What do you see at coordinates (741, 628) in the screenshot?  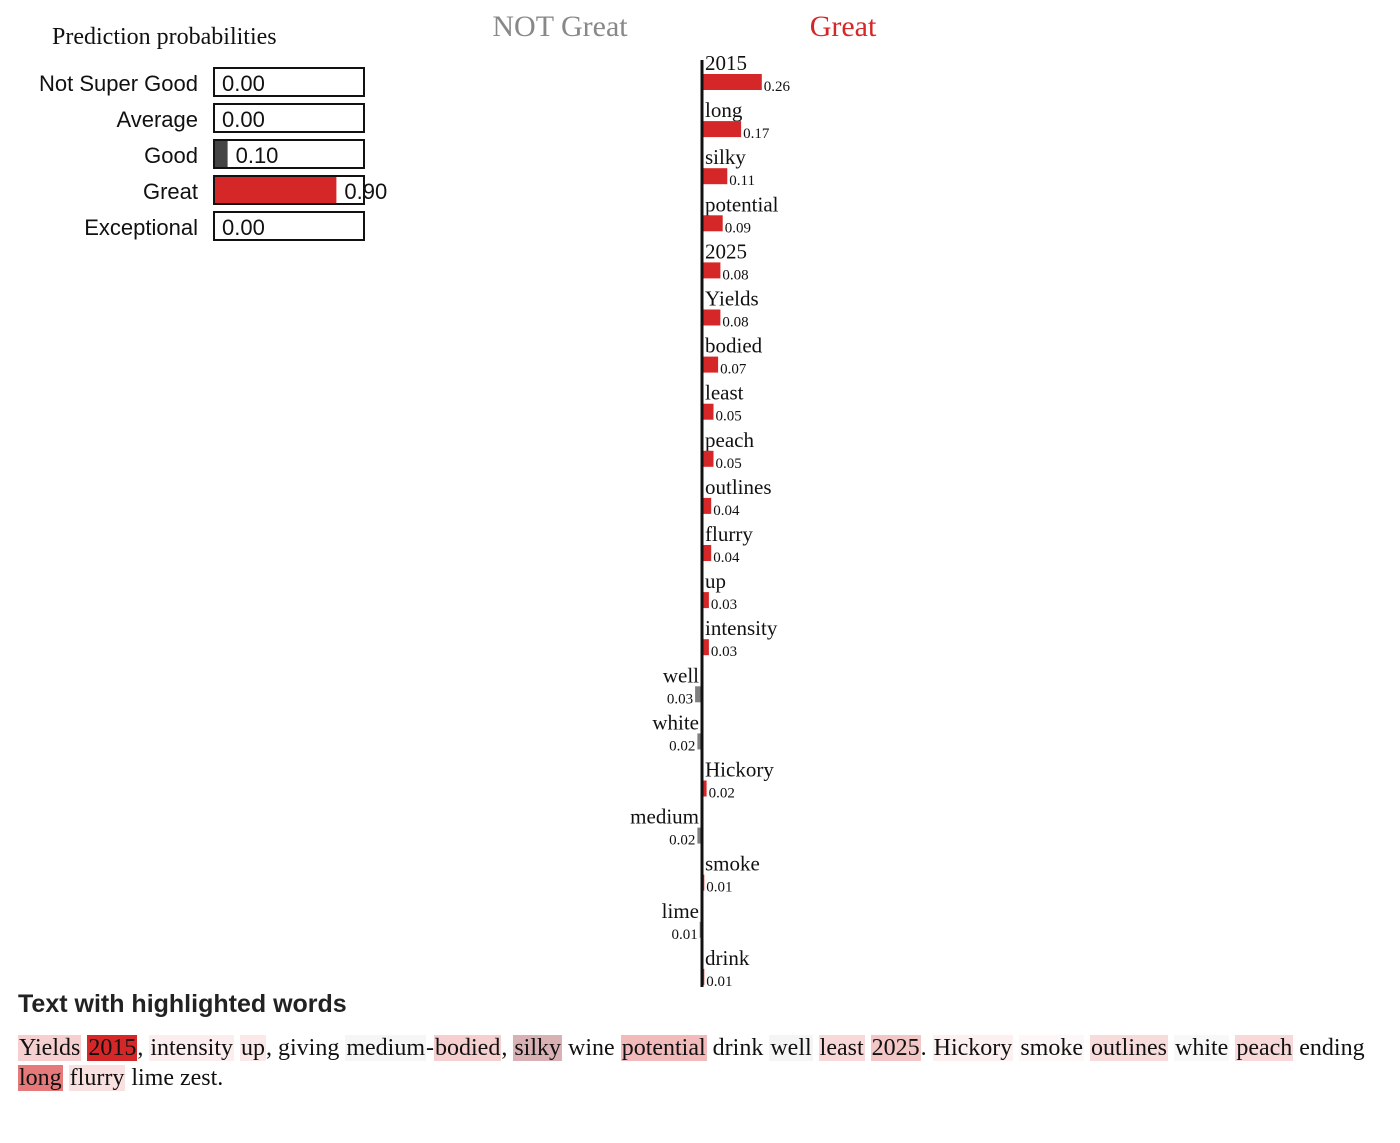 I see `feature-word-label: intensity` at bounding box center [741, 628].